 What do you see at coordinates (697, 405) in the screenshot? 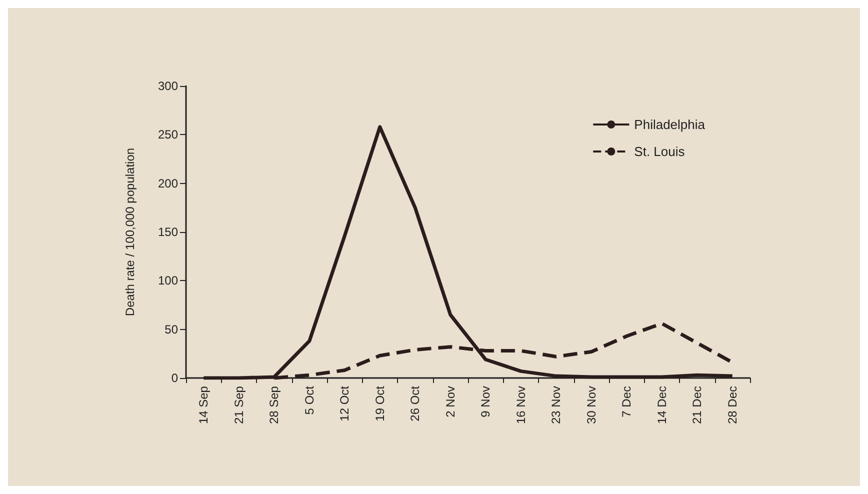
I see `x-tick-label: 21 Dec` at bounding box center [697, 405].